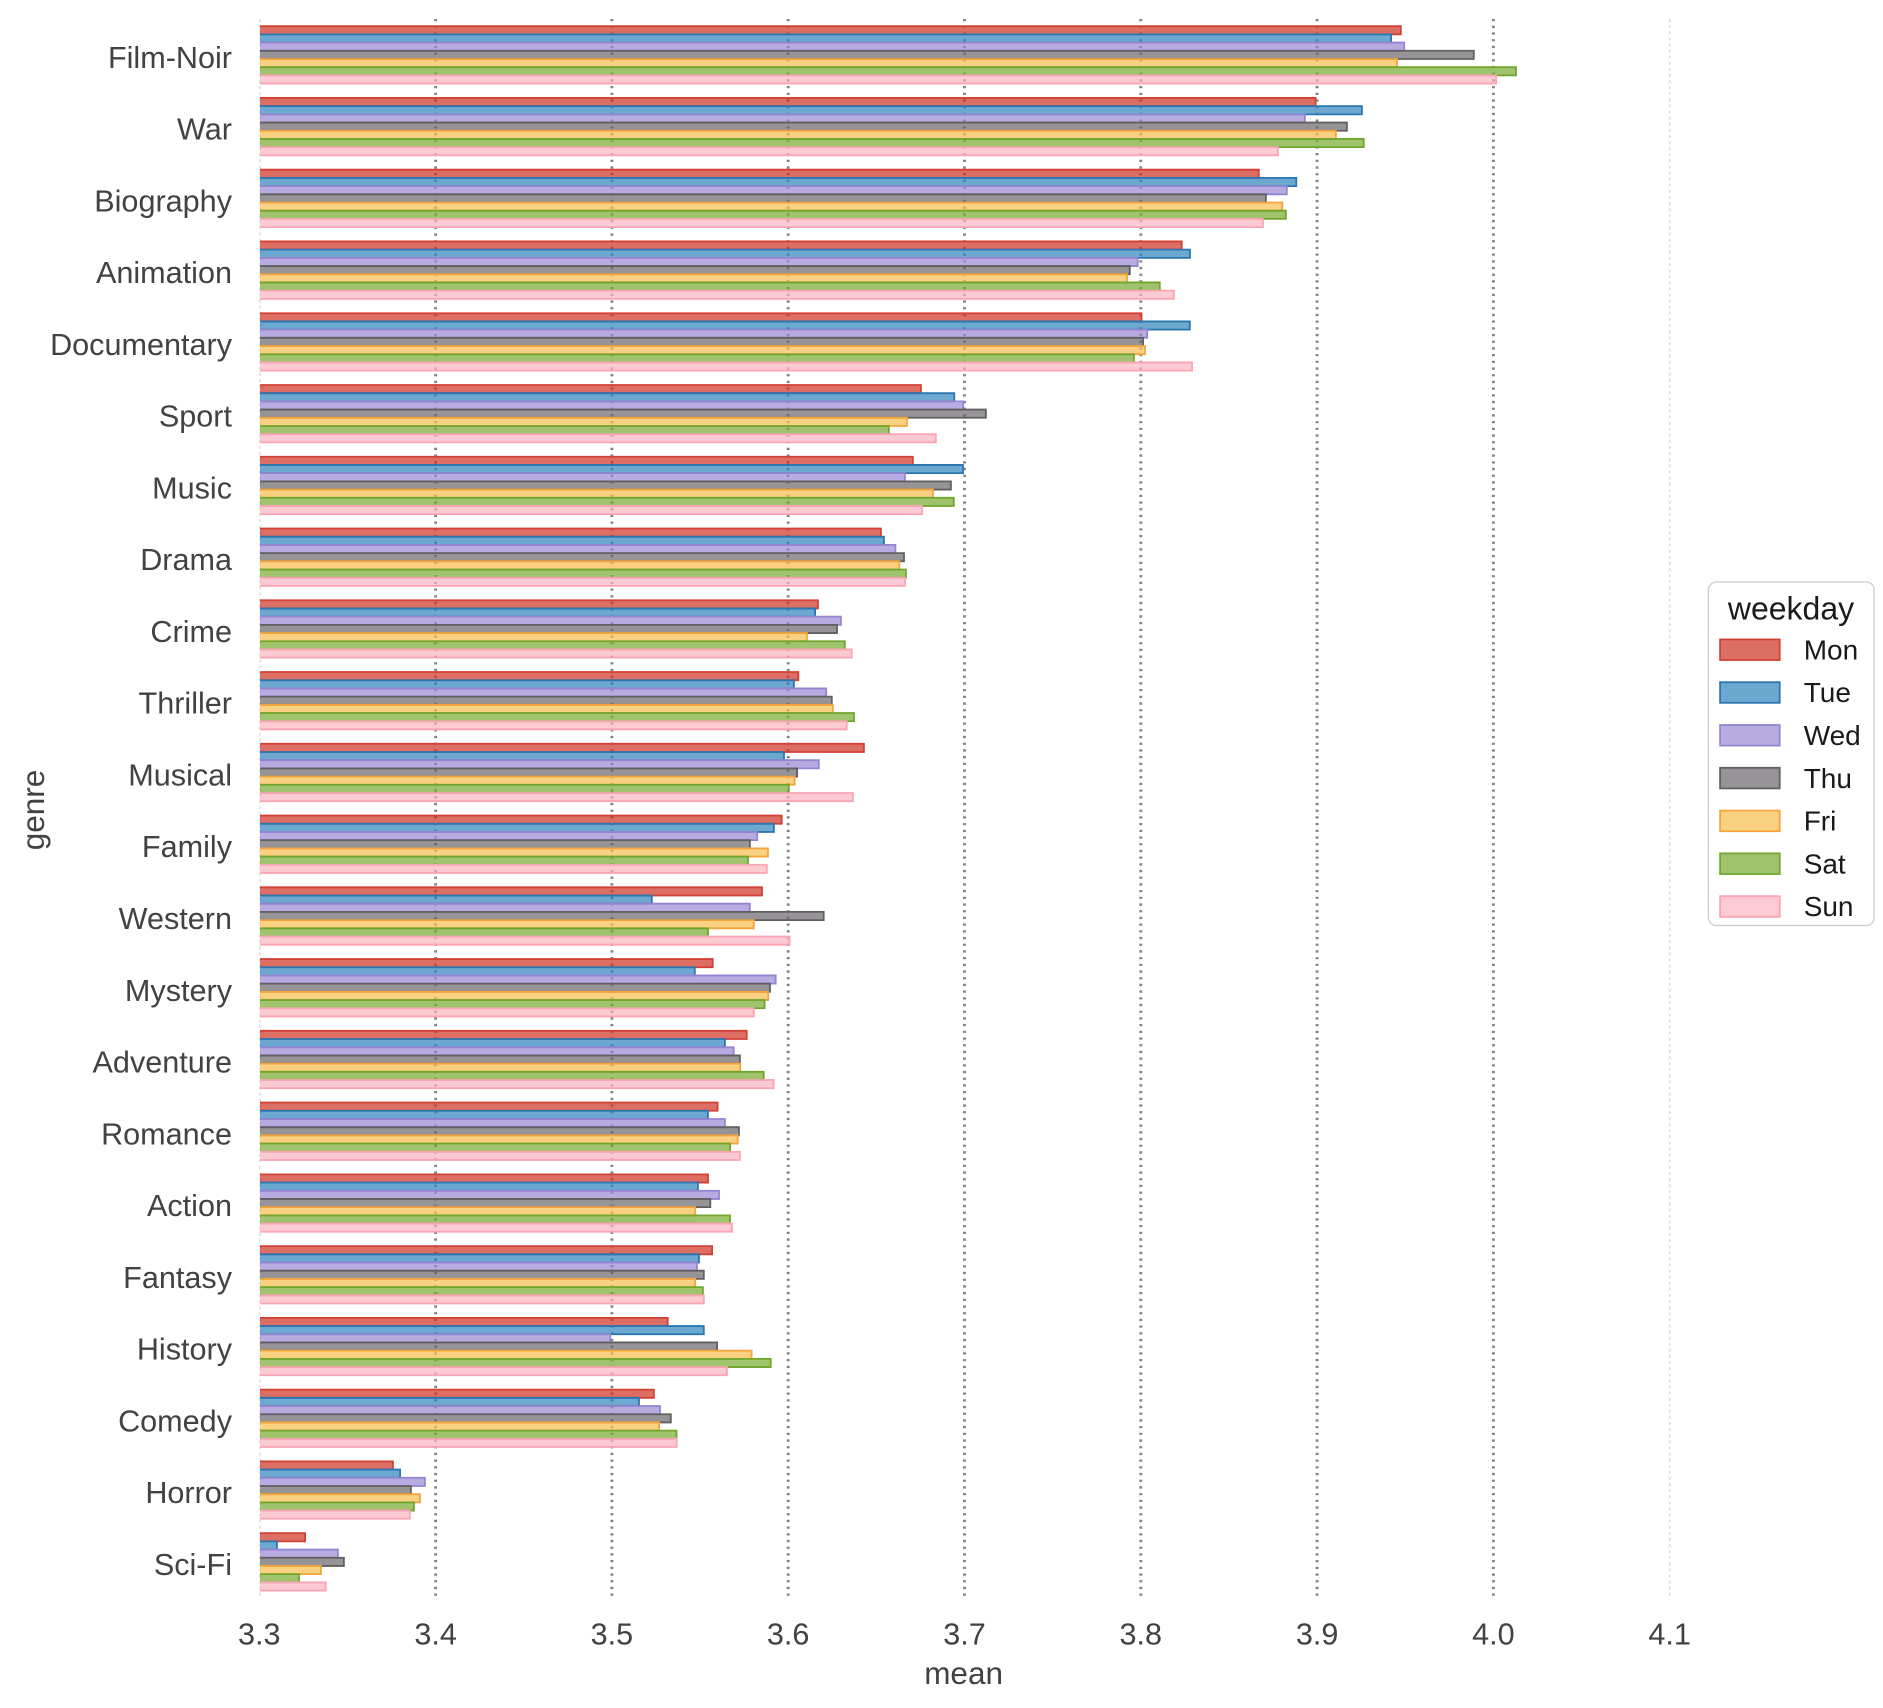 The image size is (1883, 1708). I want to click on svg-text: War, so click(204, 130).